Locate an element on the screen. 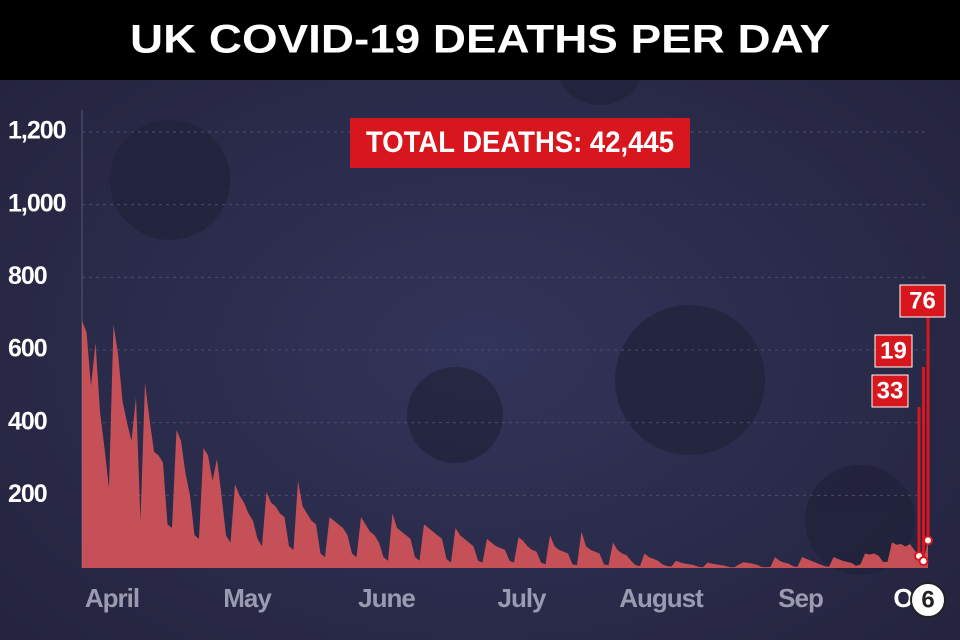 Image resolution: width=960 pixels, height=640 pixels. value-label: 19 is located at coordinates (893, 350).